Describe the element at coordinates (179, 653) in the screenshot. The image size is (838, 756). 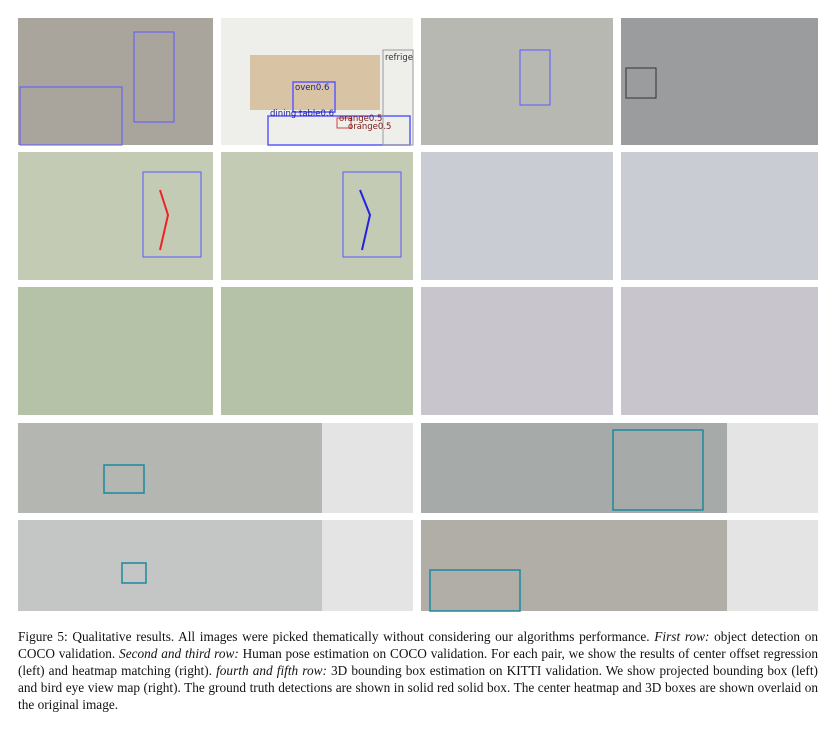
I see `caption-emphasis: Second and third row:` at that location.